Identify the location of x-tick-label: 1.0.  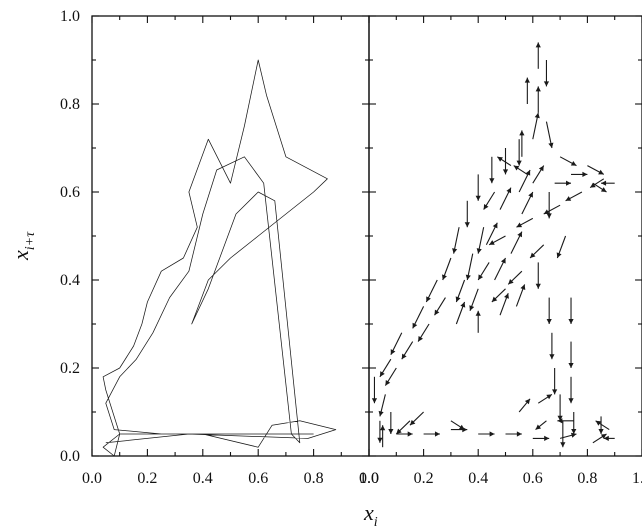
(637, 478).